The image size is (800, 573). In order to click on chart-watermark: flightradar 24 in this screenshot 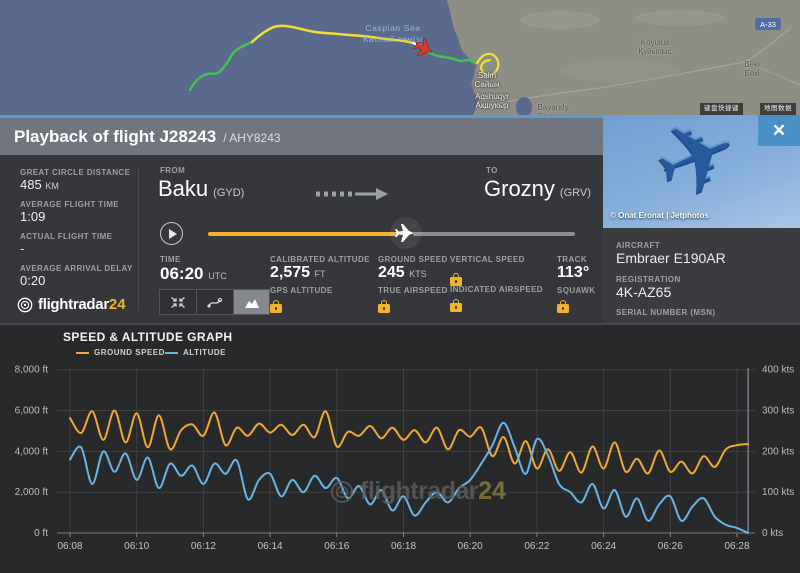, I will do `click(418, 491)`.